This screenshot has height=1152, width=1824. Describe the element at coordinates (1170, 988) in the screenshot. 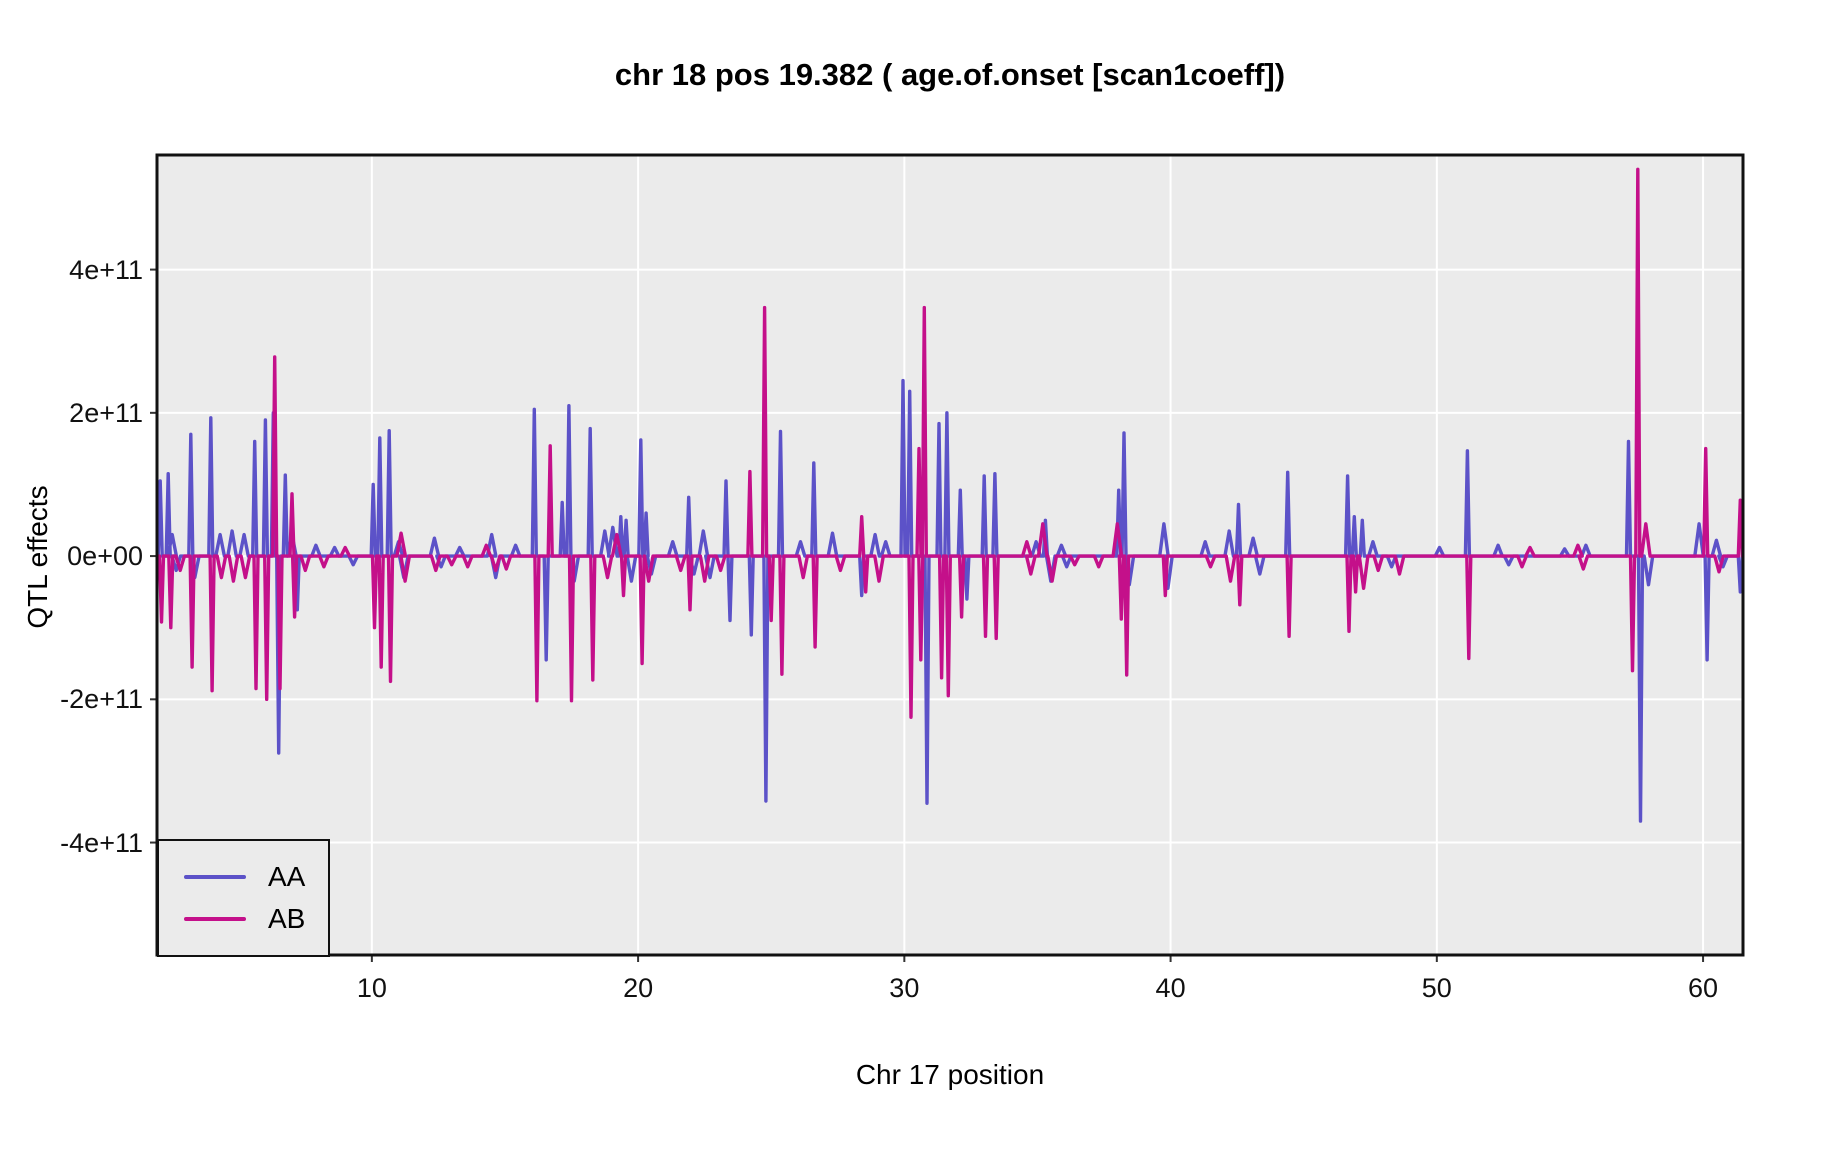

I see `x-tick-label: 40` at that location.